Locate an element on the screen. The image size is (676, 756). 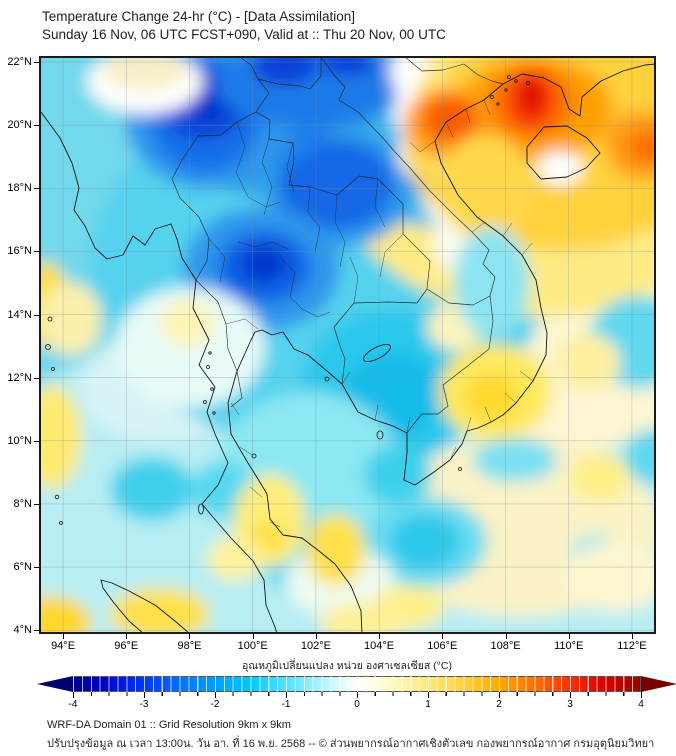
tonle-sap-lake is located at coordinates (377, 353).